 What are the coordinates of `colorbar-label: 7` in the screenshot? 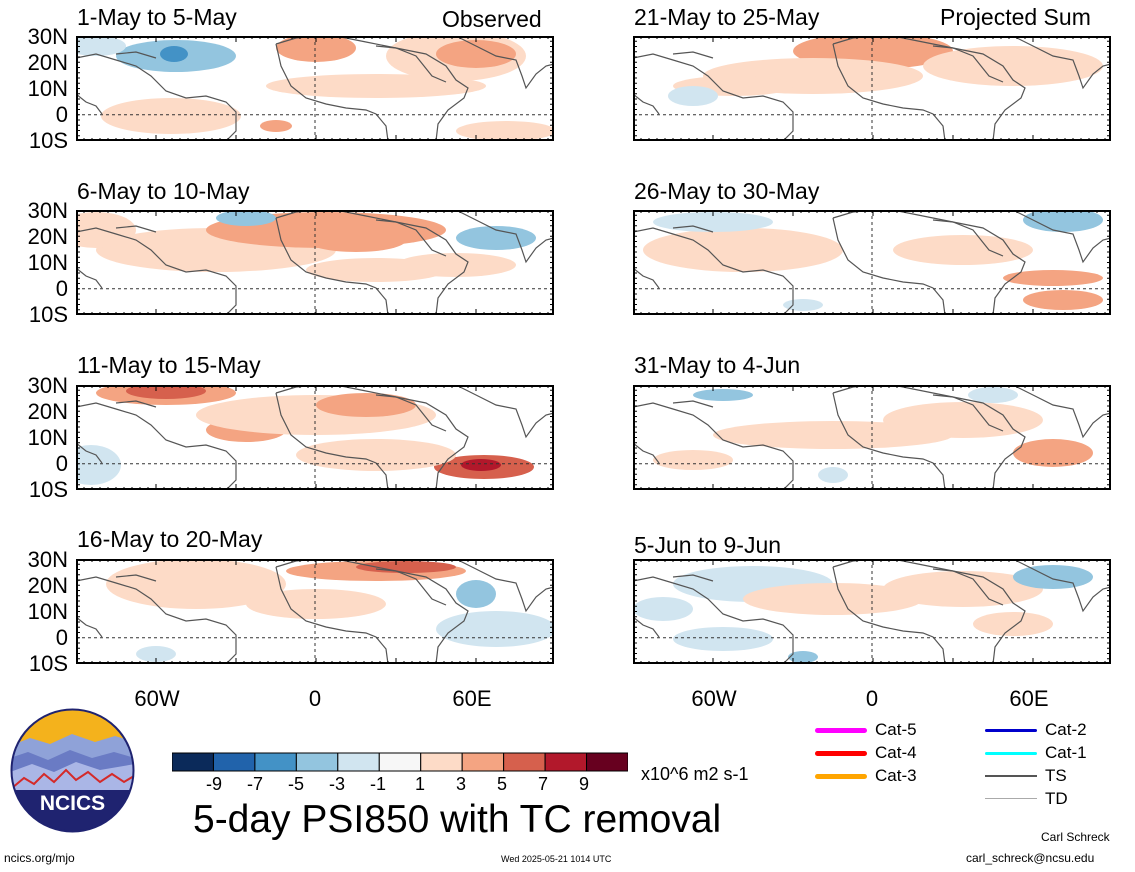 It's located at (543, 784).